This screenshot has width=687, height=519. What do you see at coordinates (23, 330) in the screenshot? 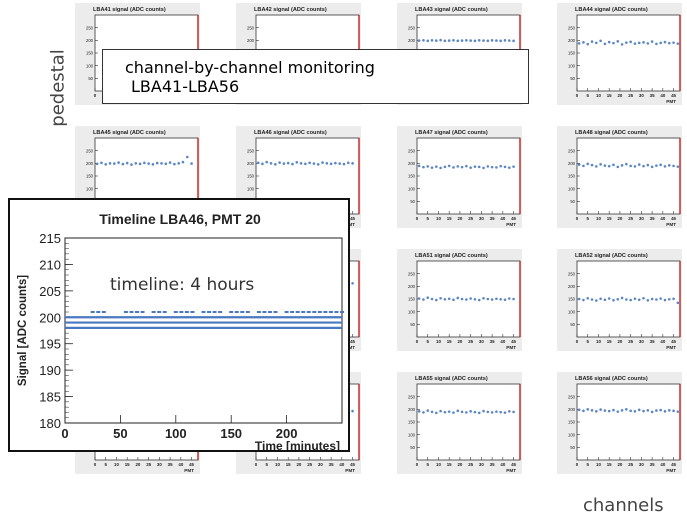
I see `timeline-y-axis-label: Signal [ADC counts]` at bounding box center [23, 330].